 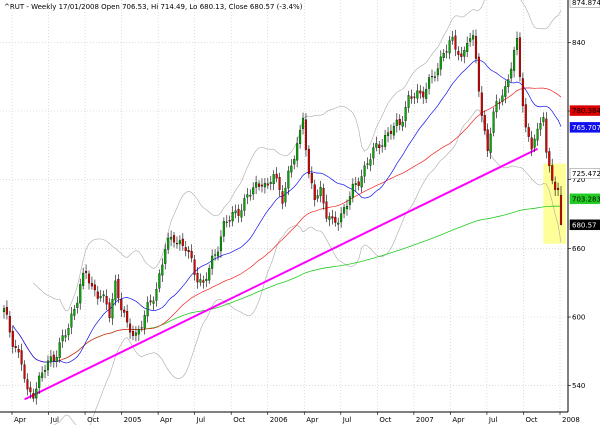 I want to click on x-tick-label: 2006, so click(x=279, y=420).